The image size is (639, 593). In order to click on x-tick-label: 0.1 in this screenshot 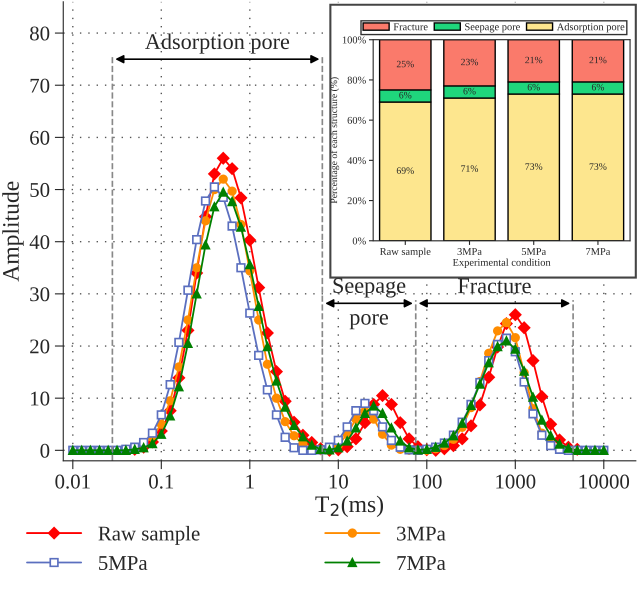, I will do `click(161, 481)`.